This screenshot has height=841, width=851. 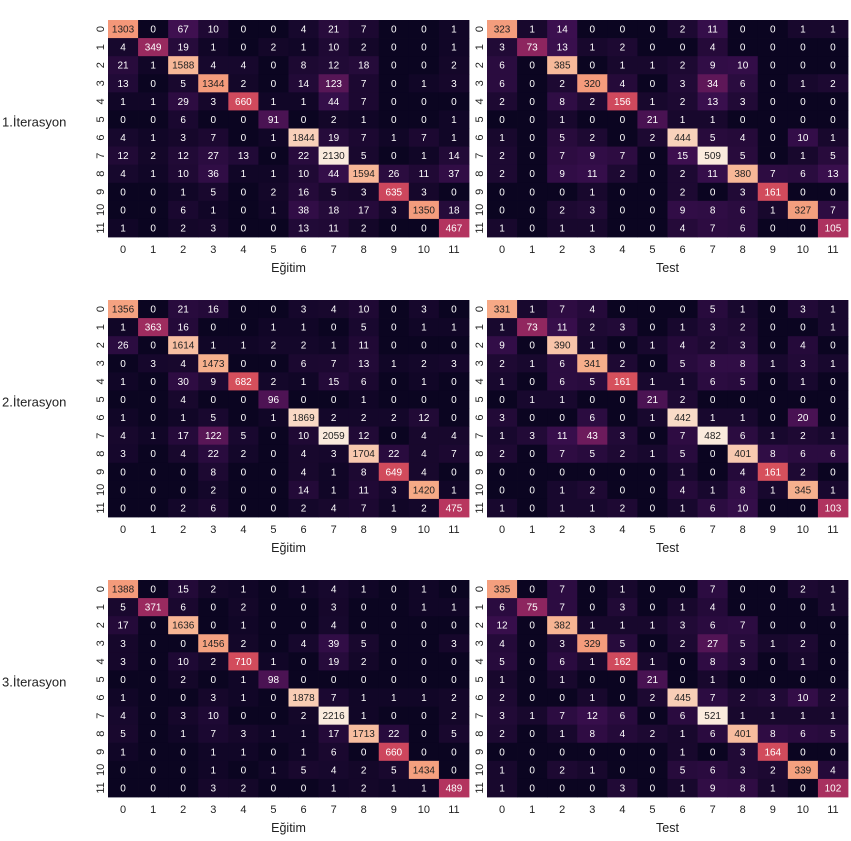 I want to click on cell-value: 43, so click(x=593, y=436).